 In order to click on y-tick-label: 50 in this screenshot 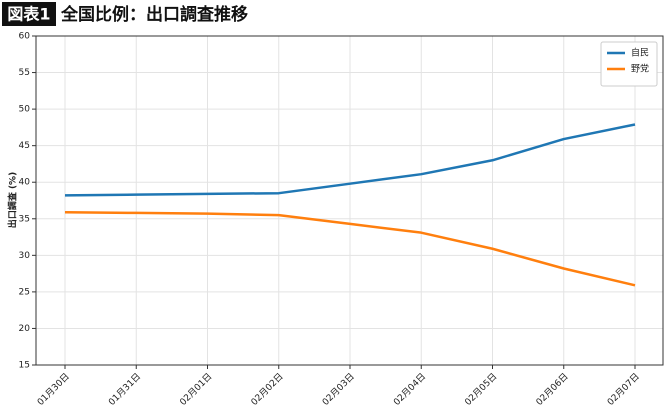, I will do `click(25, 110)`.